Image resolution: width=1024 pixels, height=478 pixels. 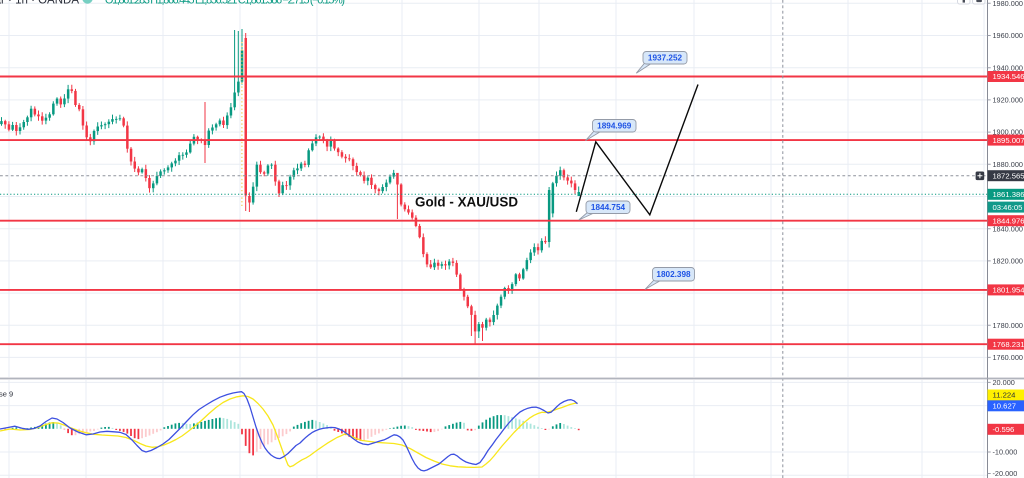 What do you see at coordinates (1008, 4) in the screenshot?
I see `svg-text: 1980.000` at bounding box center [1008, 4].